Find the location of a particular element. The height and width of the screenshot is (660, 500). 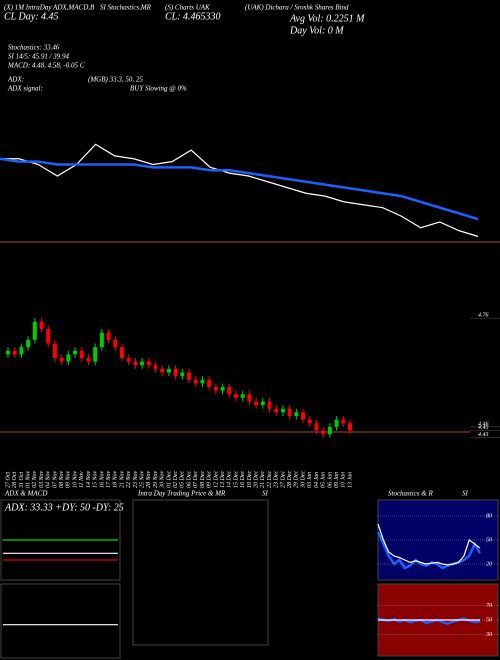

x-tick-label: 21 Dec is located at coordinates (263, 479).